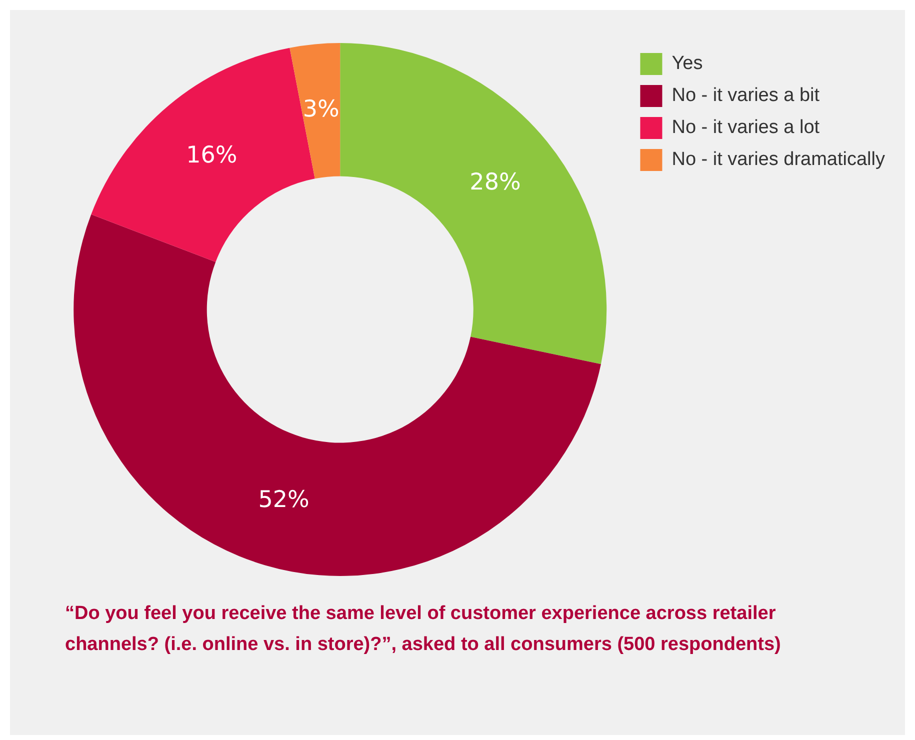 This screenshot has width=915, height=740. I want to click on text: “Do you feel you receive the same level of customer experience across retailer channels? (i.e. online vs. in store)?”, asked to all consumers (500 respondents), so click(423, 629).